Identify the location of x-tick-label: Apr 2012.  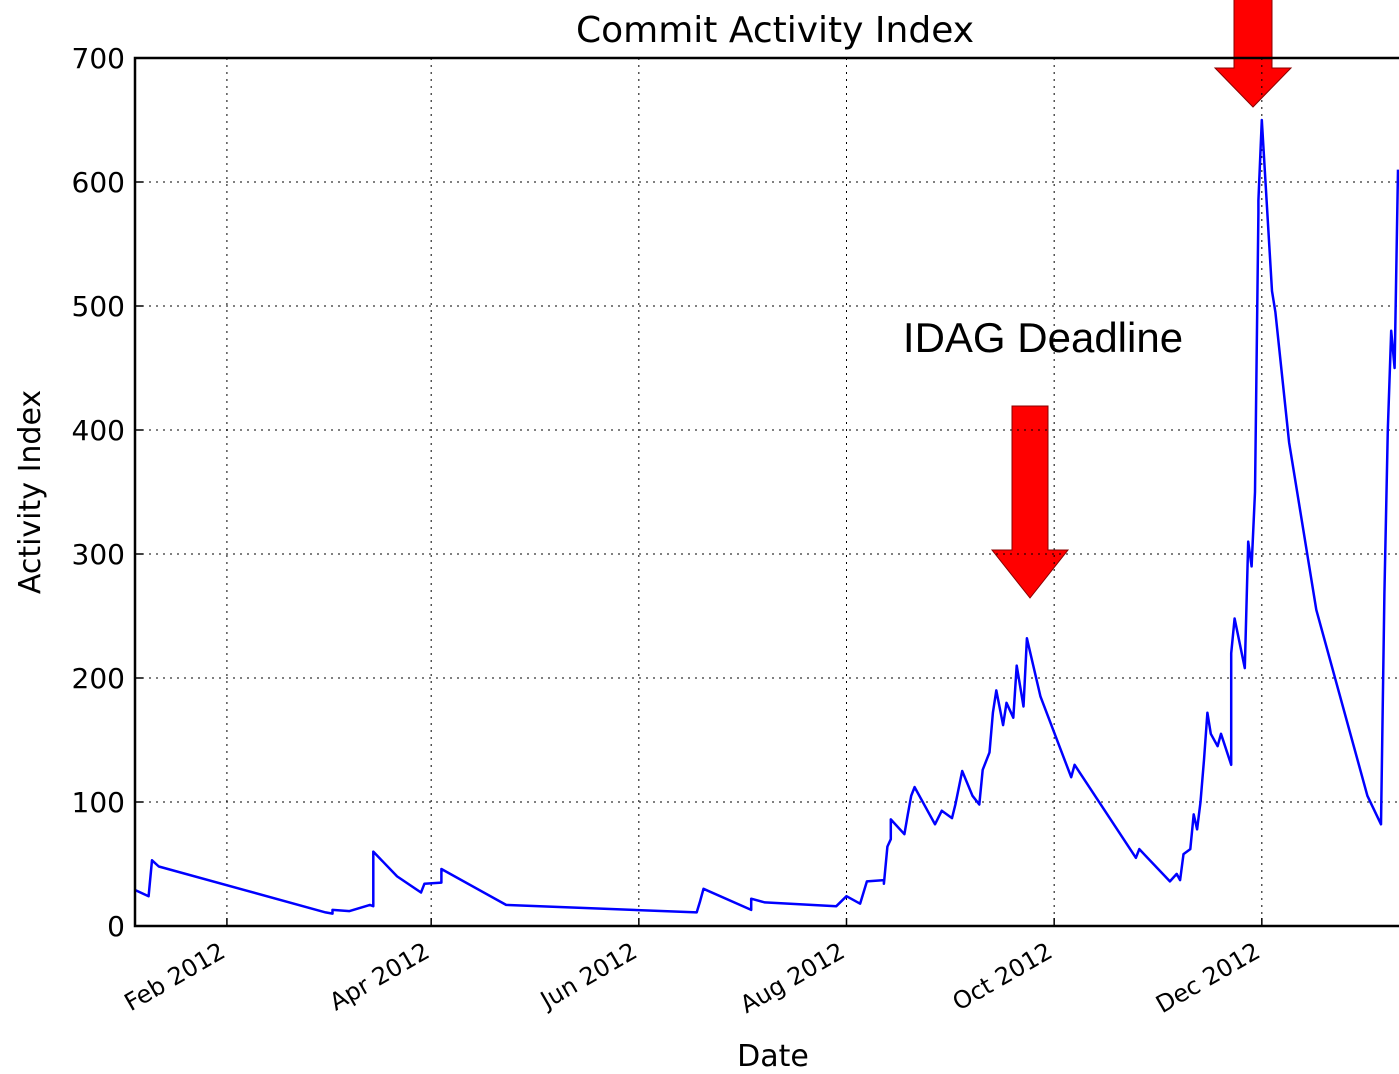
(379, 976).